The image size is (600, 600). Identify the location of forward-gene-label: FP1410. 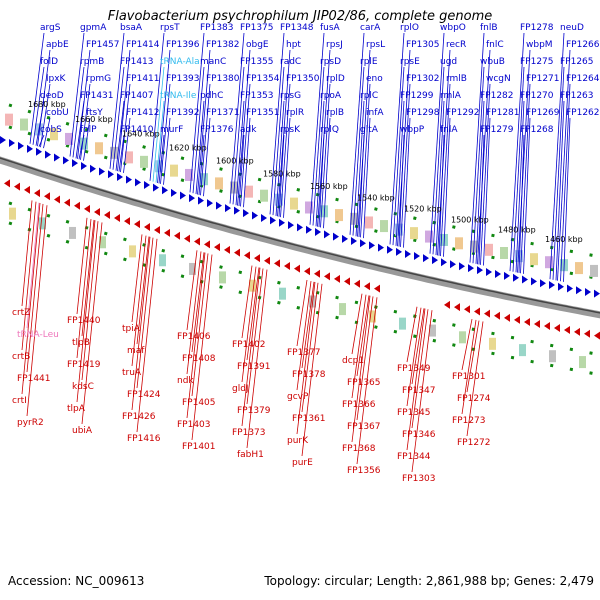
(137, 130).